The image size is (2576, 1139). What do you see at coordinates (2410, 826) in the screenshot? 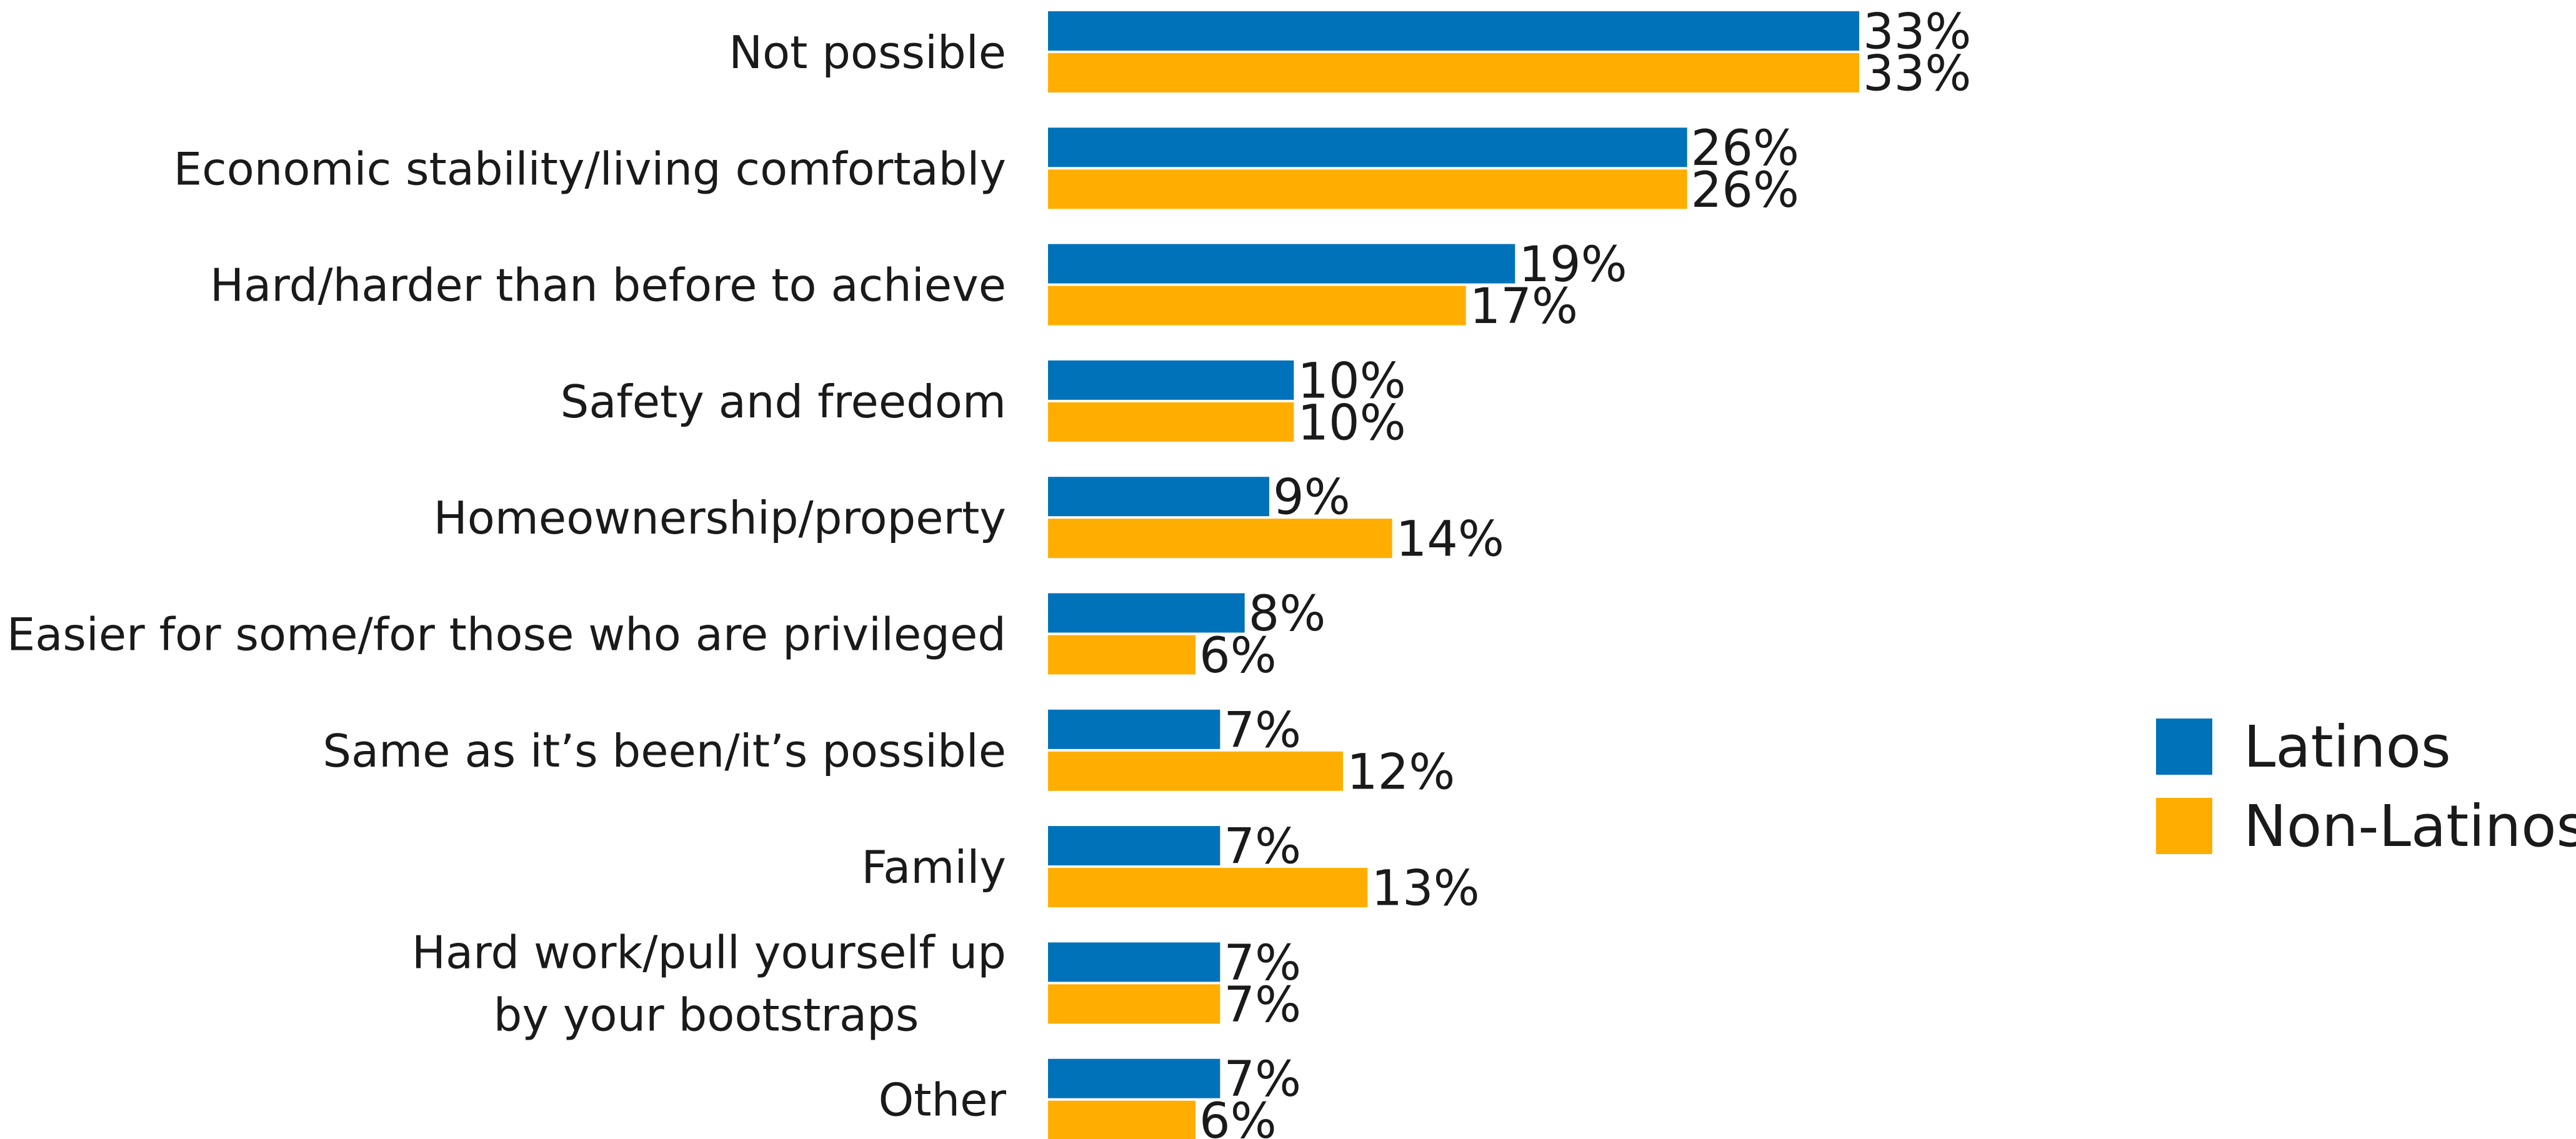
I see `legend-label: Non-Latinos` at bounding box center [2410, 826].